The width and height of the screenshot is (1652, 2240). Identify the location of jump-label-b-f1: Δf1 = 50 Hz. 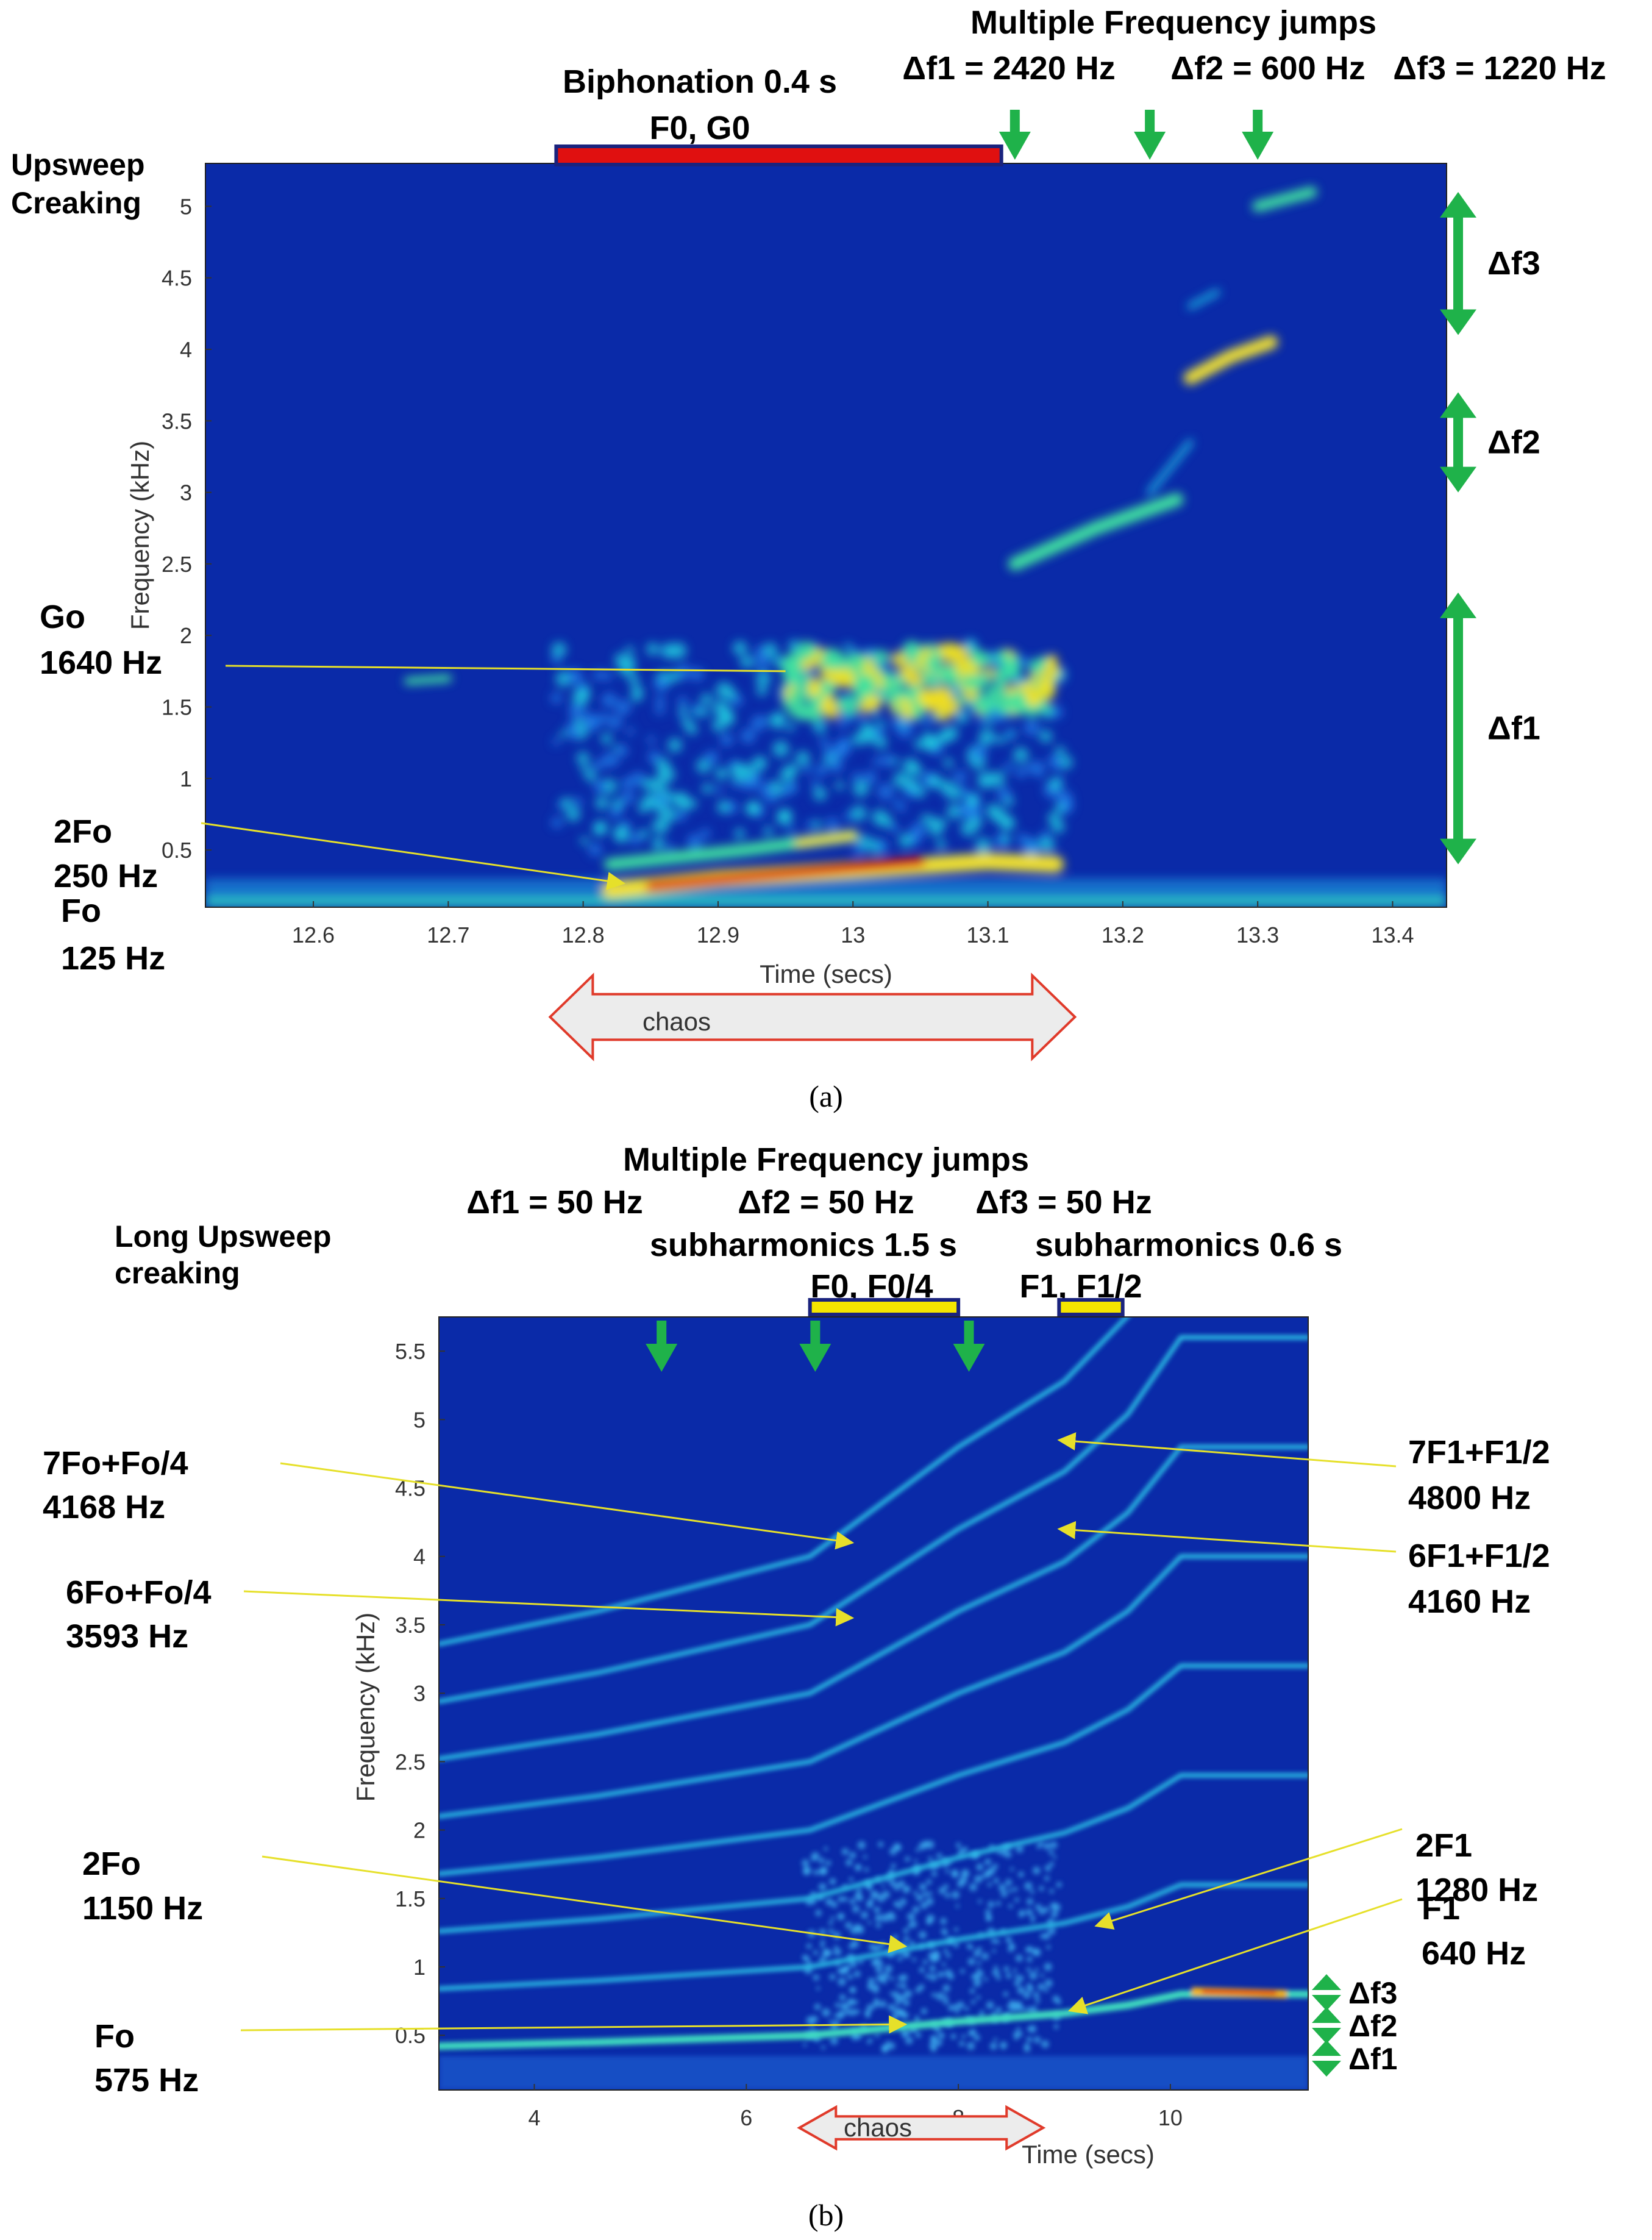
(554, 1202).